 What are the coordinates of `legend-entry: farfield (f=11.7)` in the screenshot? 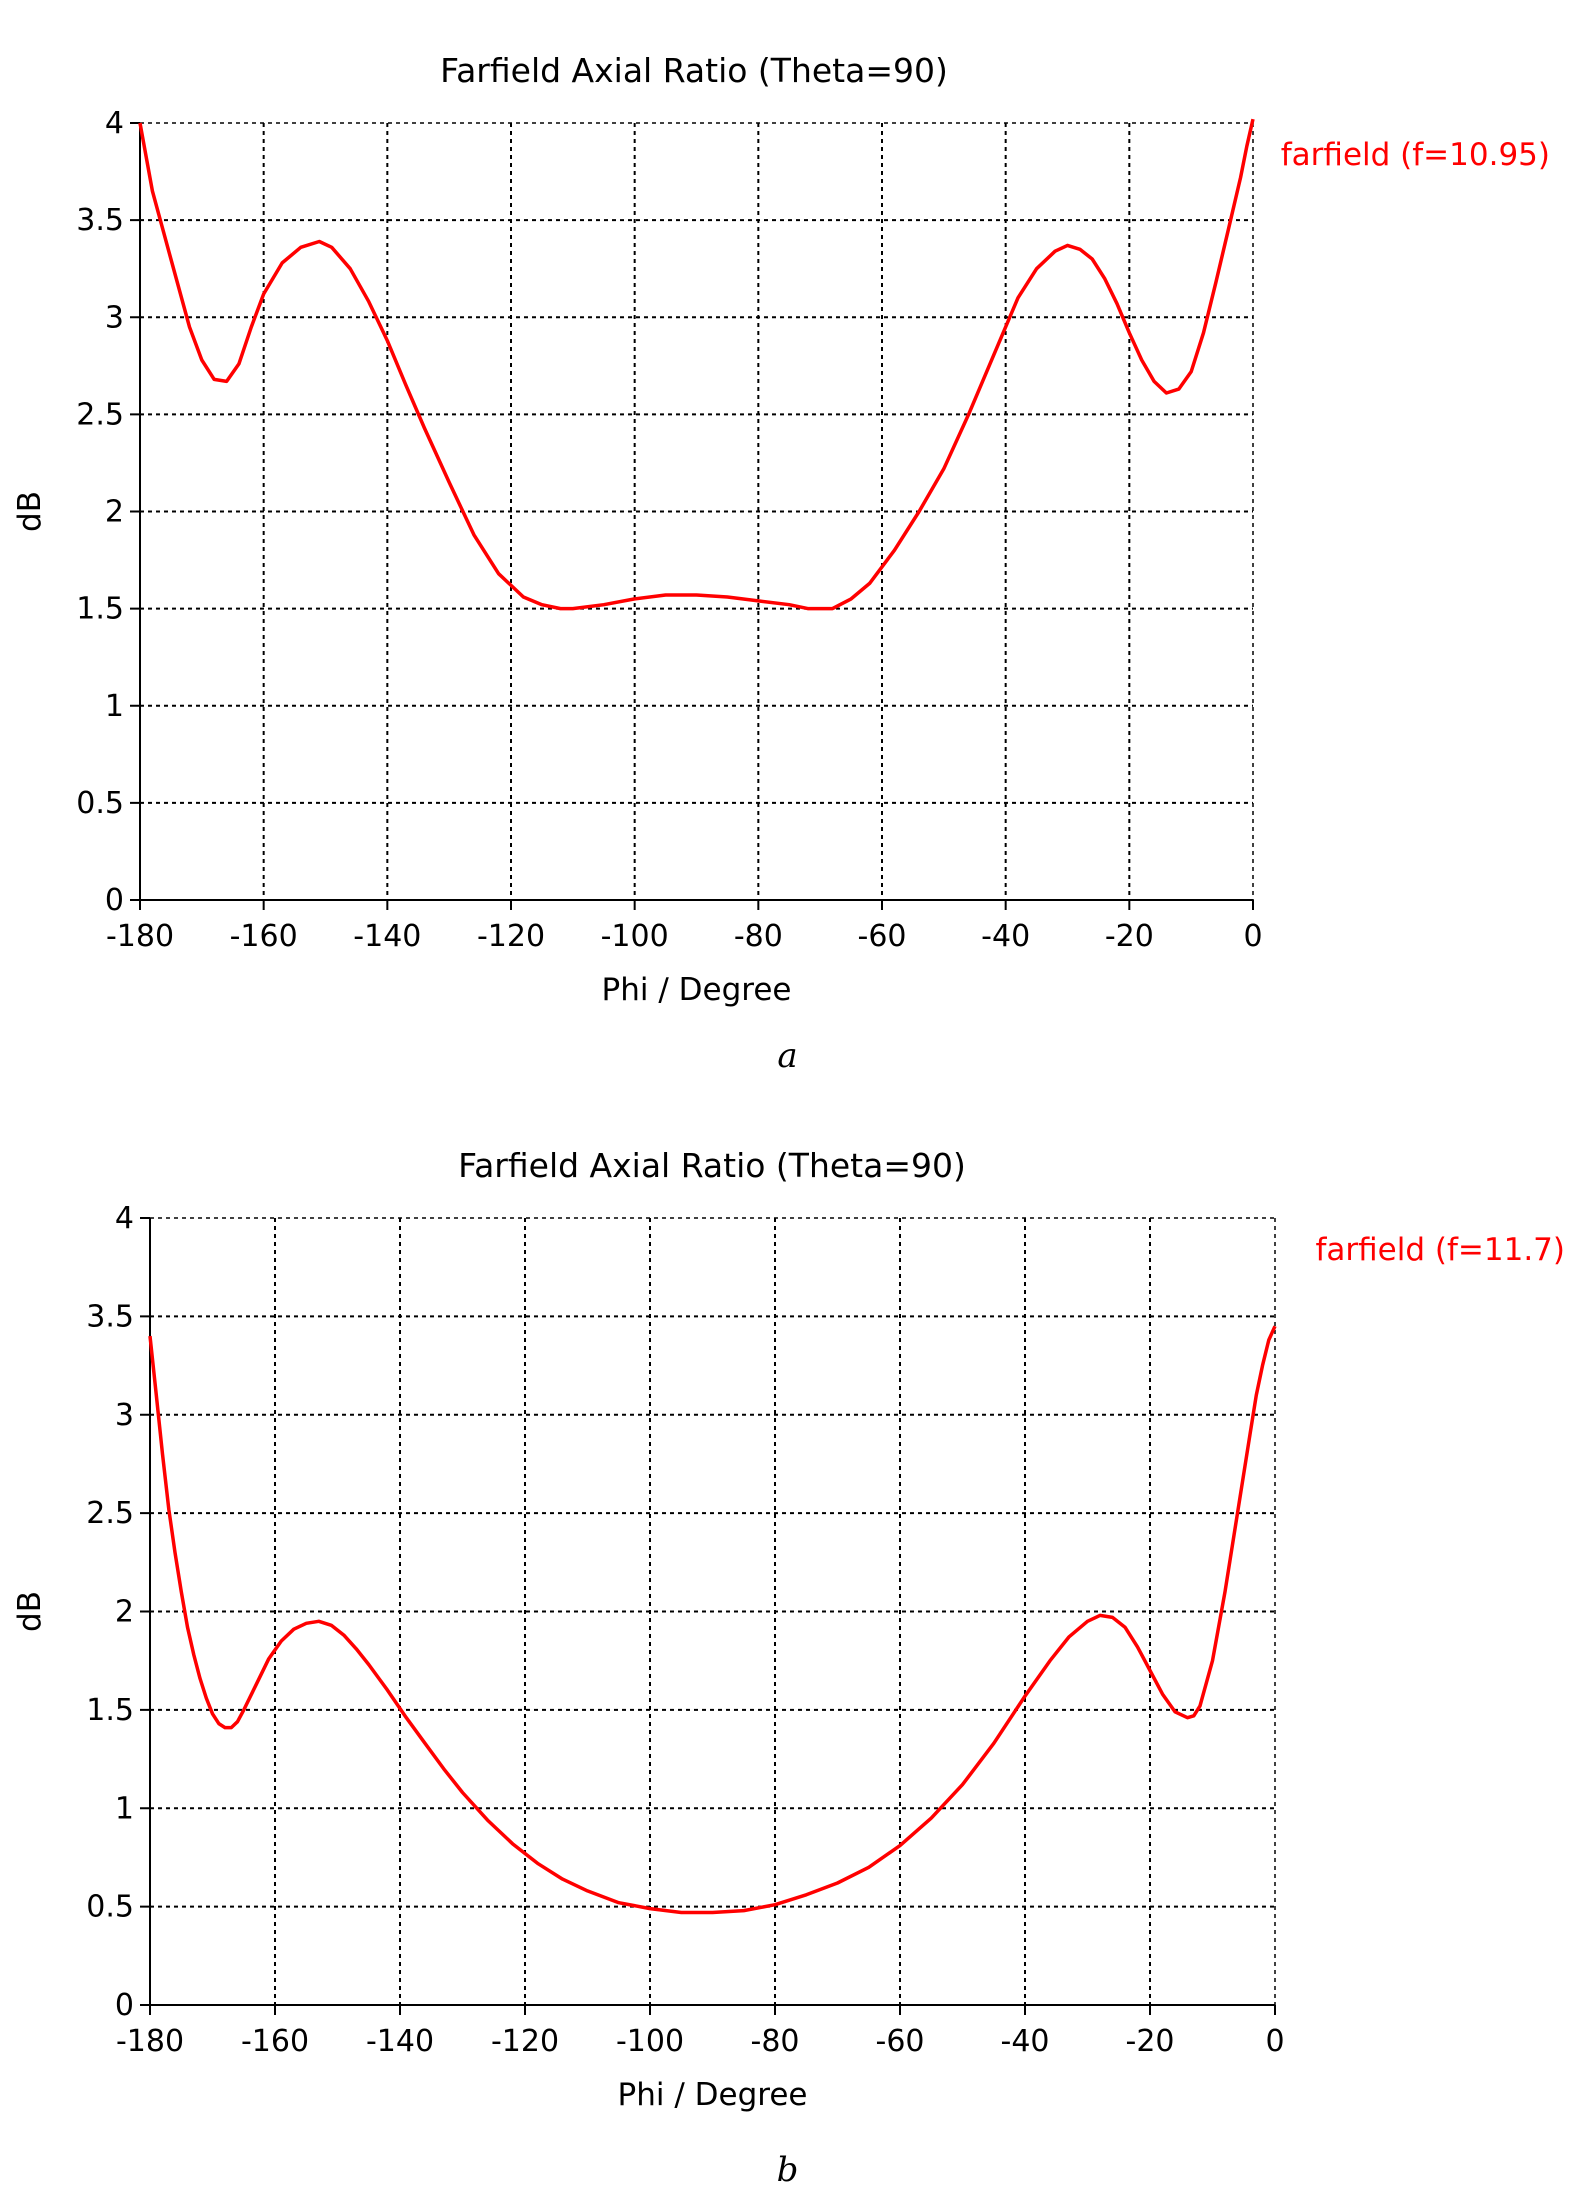 It's located at (1441, 1250).